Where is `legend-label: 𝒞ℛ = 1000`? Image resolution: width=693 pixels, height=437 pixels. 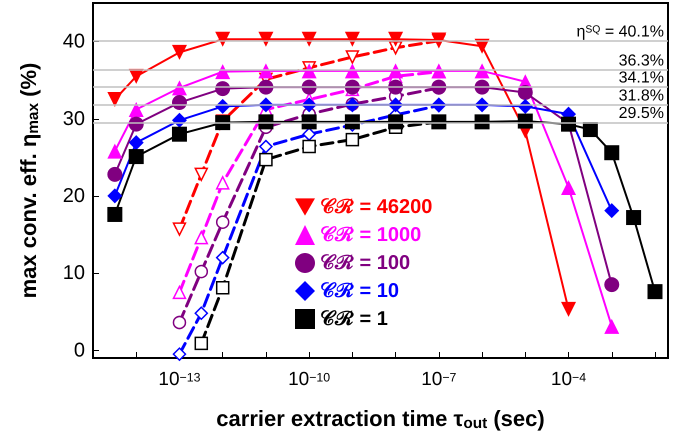 legend-label: 𝒞ℛ = 1000 is located at coordinates (371, 235).